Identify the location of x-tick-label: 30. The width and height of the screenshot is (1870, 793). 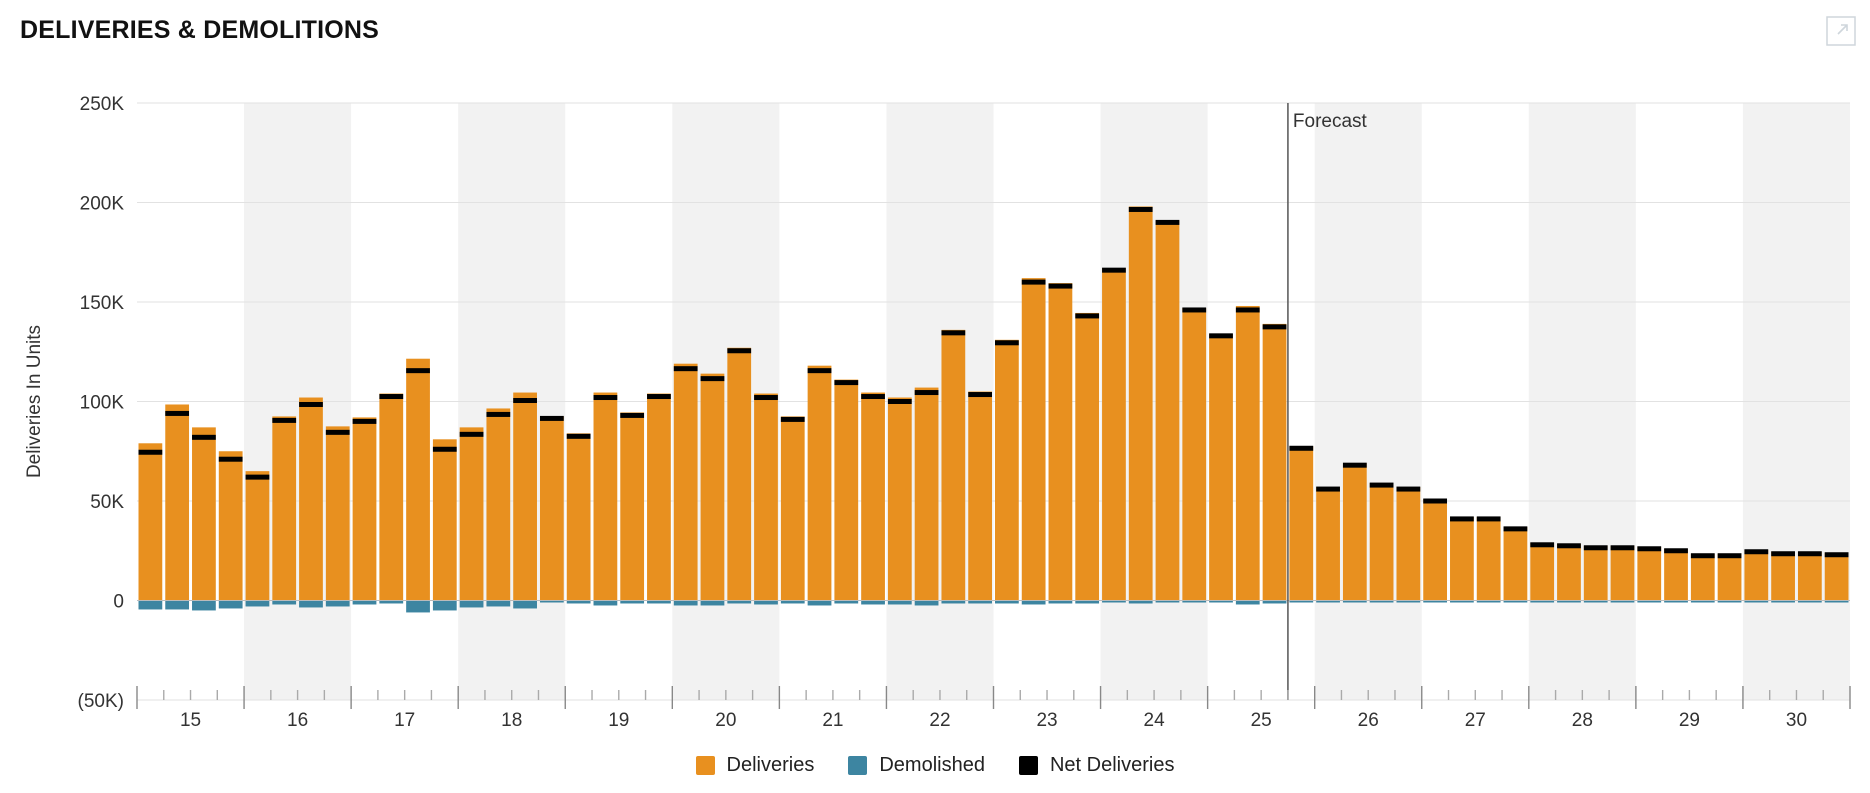
(1796, 720).